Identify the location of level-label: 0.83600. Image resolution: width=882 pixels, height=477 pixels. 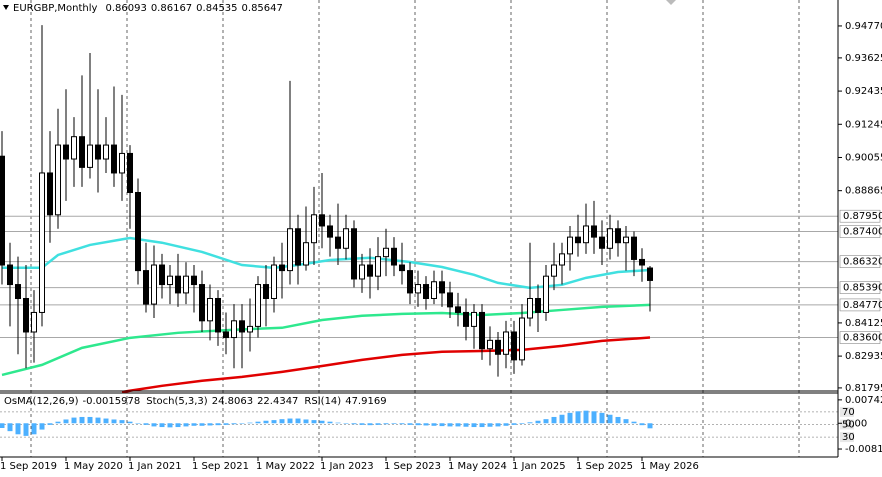
(862, 338).